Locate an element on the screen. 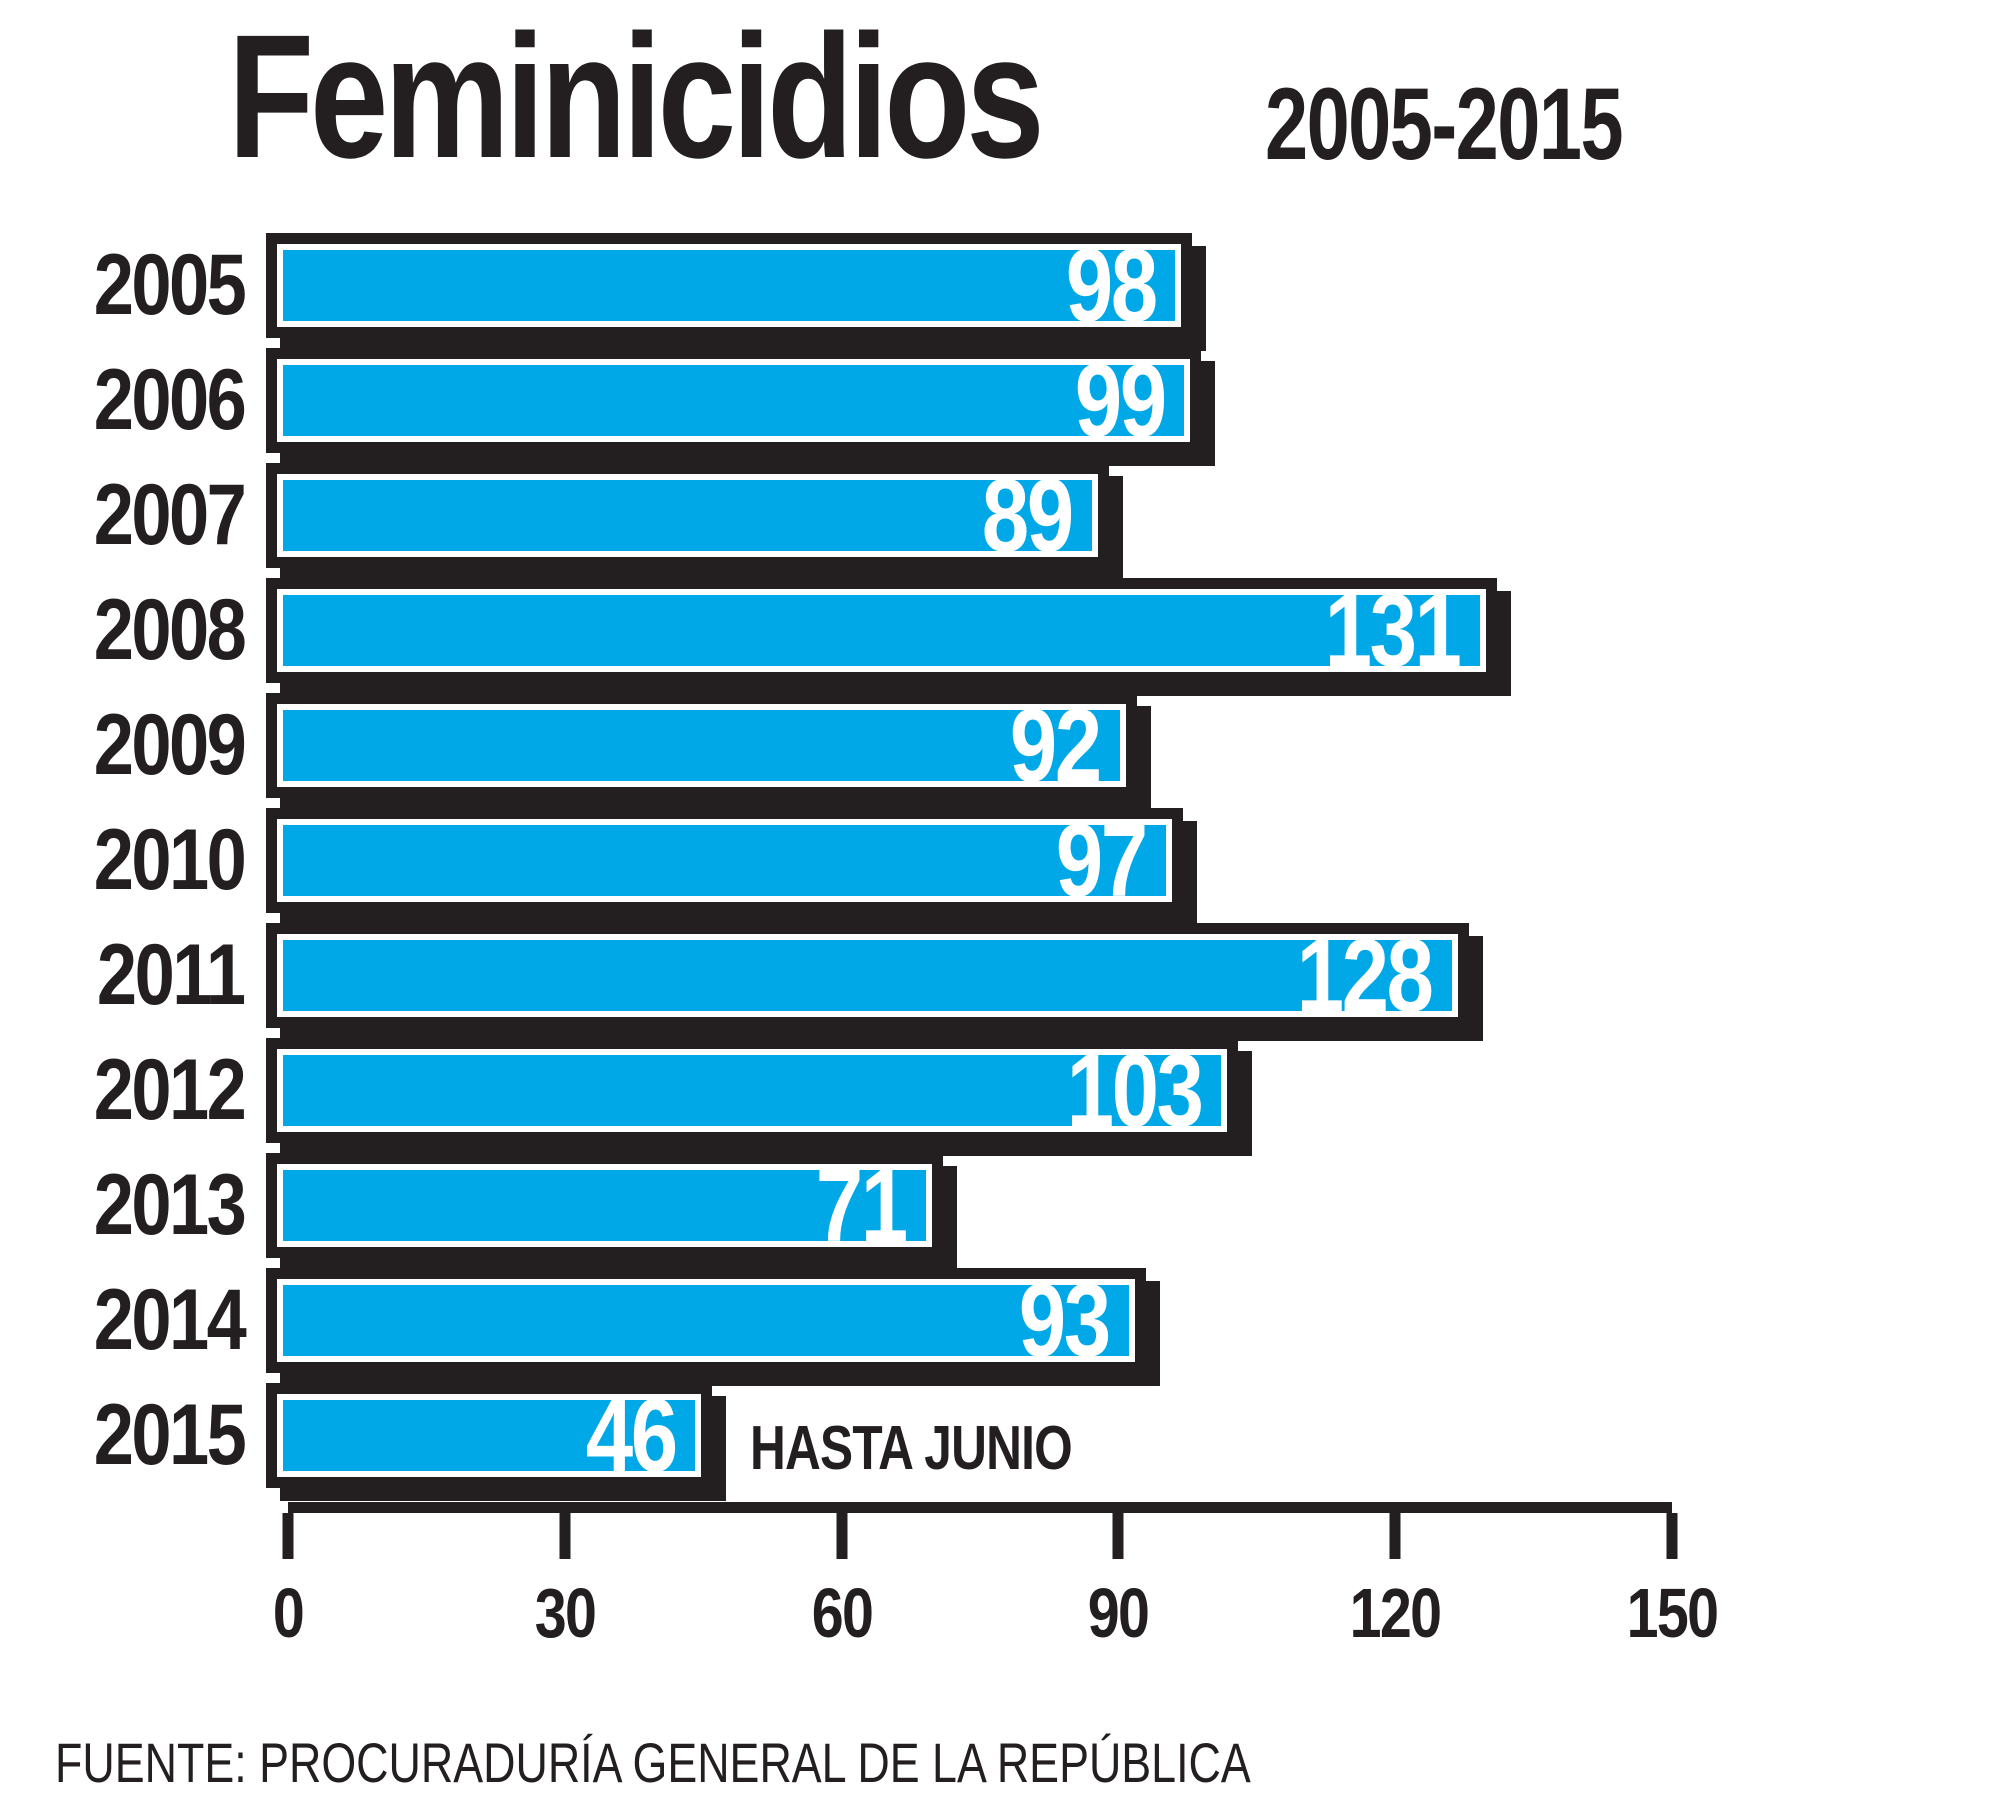 The width and height of the screenshot is (2000, 1795). year-label: 2011 is located at coordinates (171, 975).